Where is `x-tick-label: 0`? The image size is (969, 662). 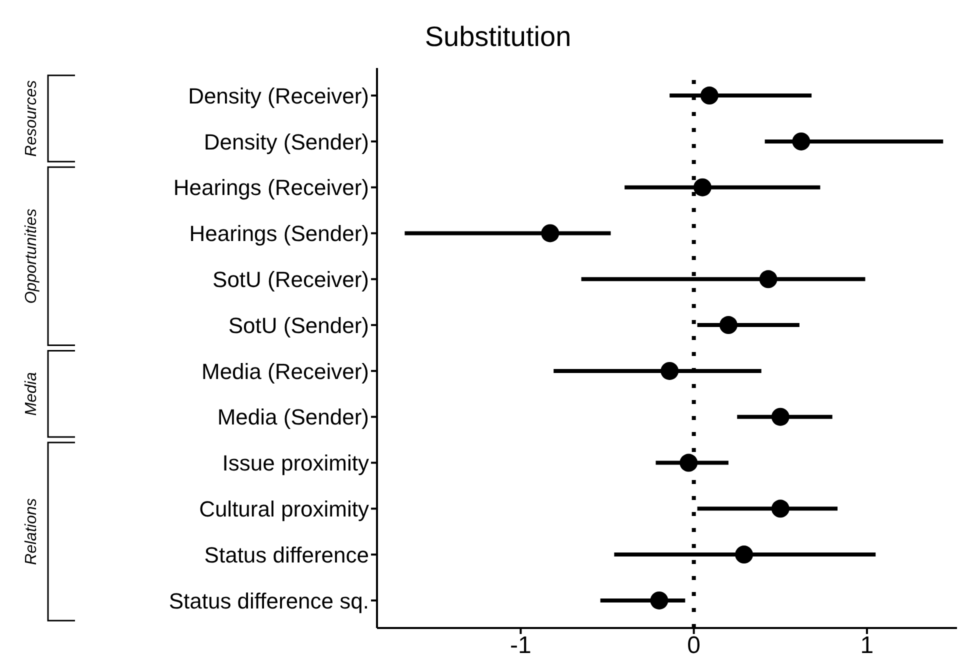
x-tick-label: 0 is located at coordinates (694, 646).